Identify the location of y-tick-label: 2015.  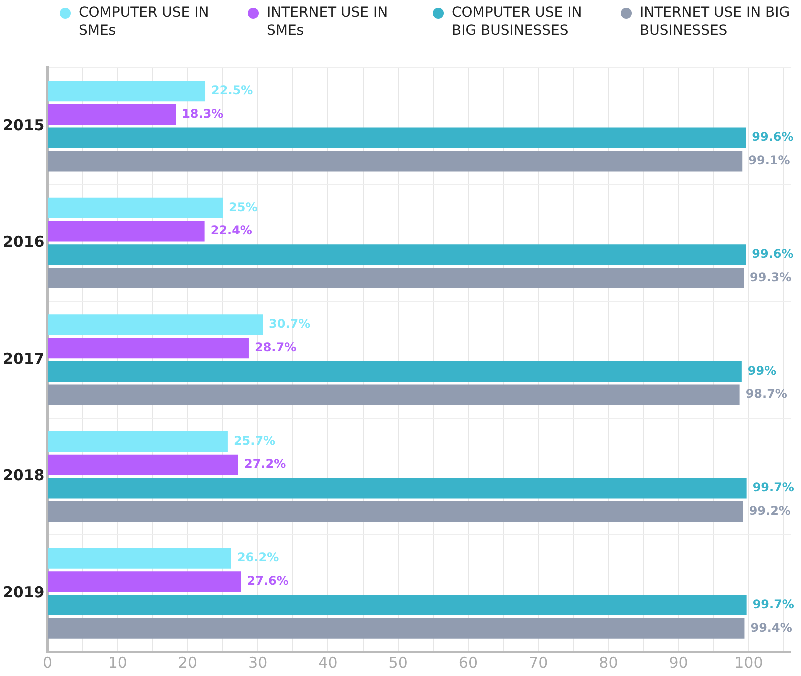
(24, 125).